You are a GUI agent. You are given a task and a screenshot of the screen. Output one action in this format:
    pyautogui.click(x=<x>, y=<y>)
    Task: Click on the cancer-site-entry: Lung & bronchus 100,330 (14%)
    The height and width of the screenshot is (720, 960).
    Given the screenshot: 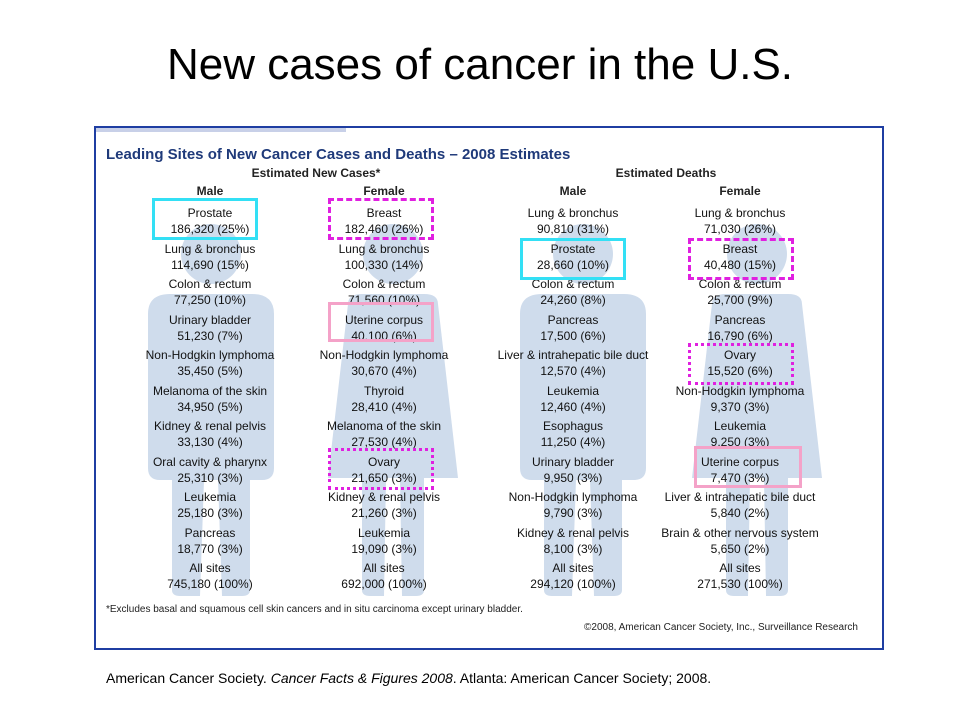 What is the action you would take?
    pyautogui.click(x=384, y=258)
    